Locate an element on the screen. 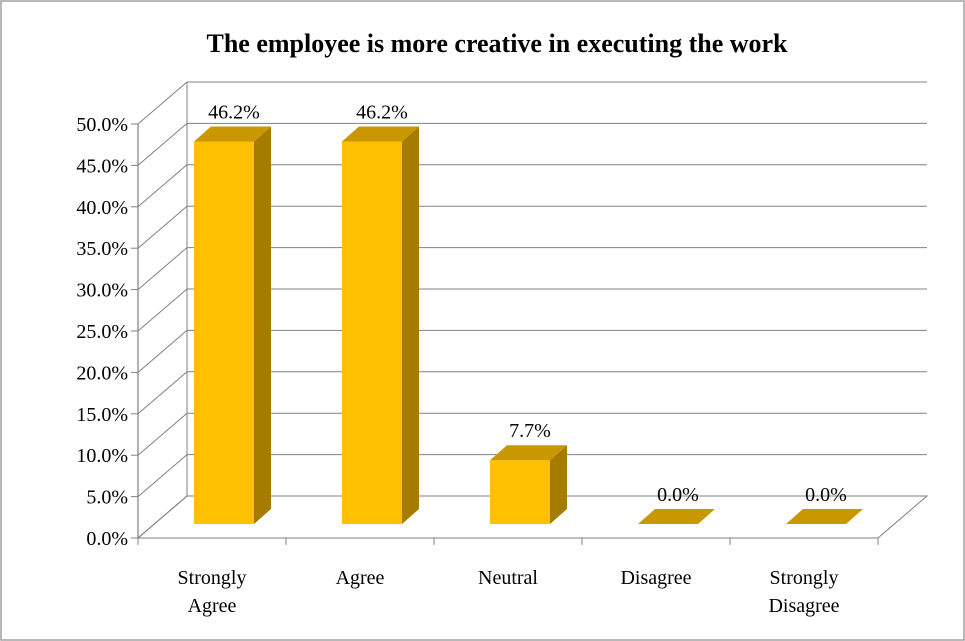 The height and width of the screenshot is (641, 965). y-tick-label: 15.0% is located at coordinates (102, 415).